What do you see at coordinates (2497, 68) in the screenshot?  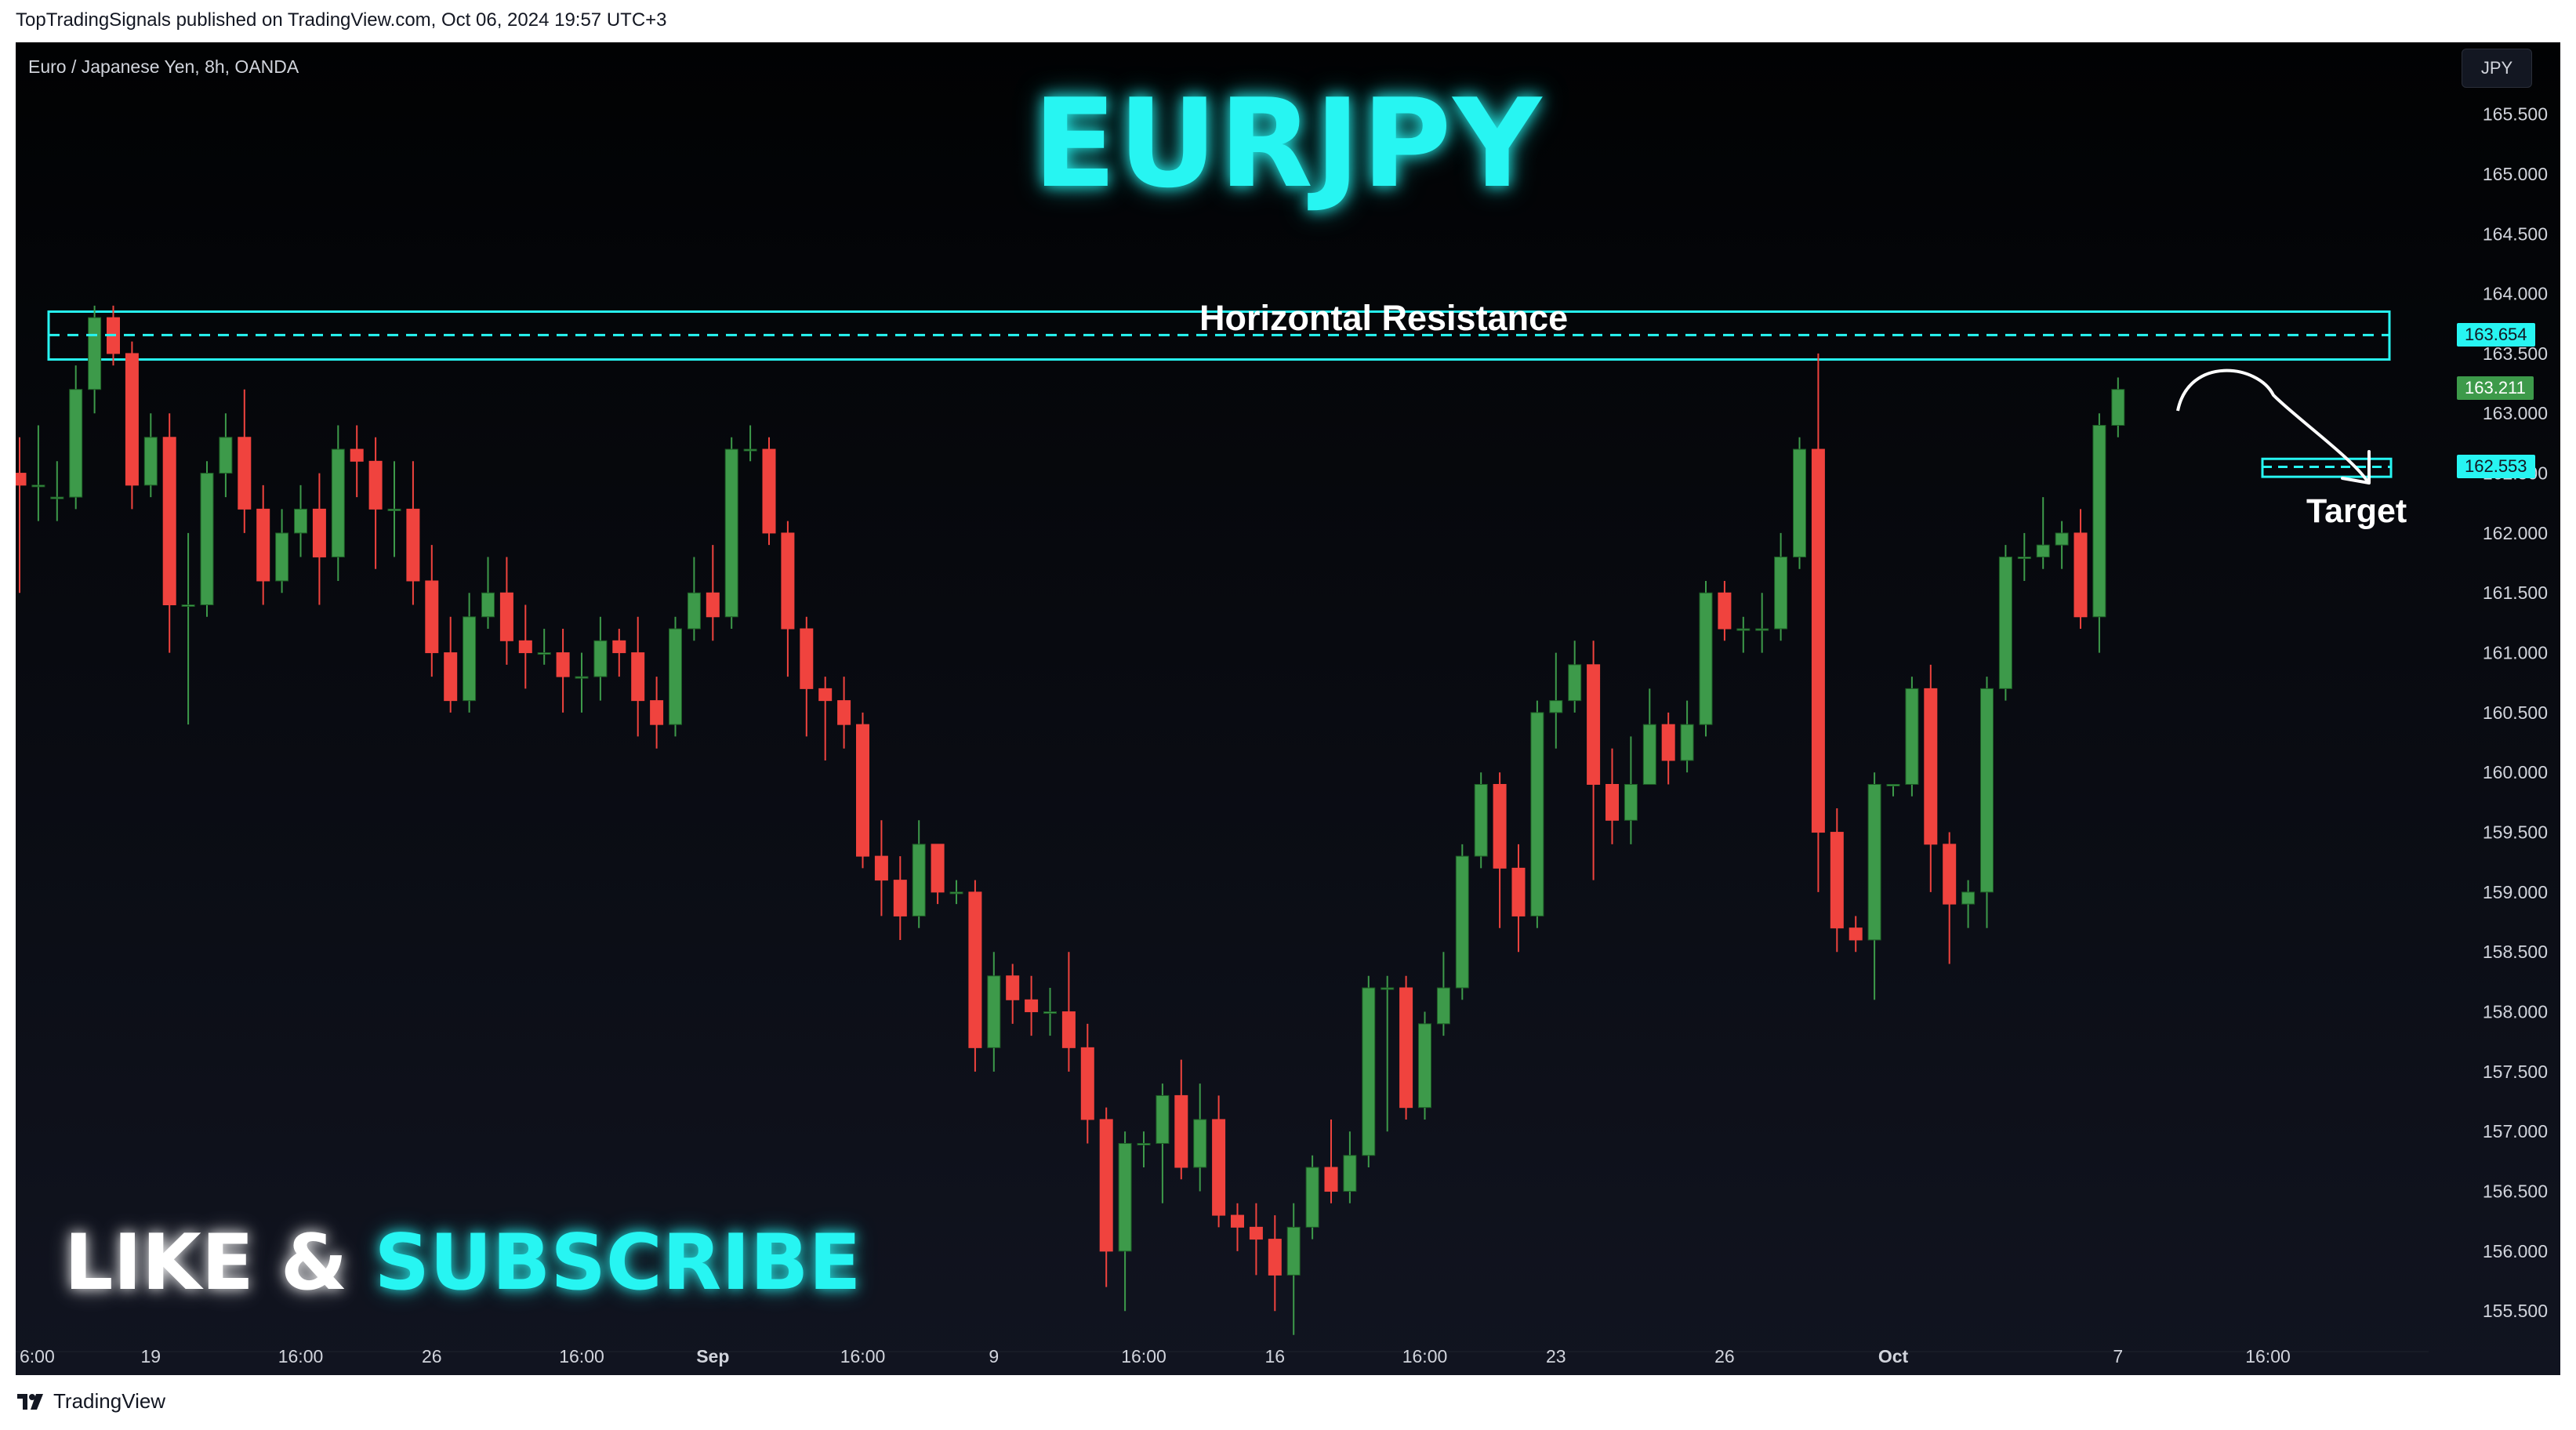 I see `currency-button: JPY` at bounding box center [2497, 68].